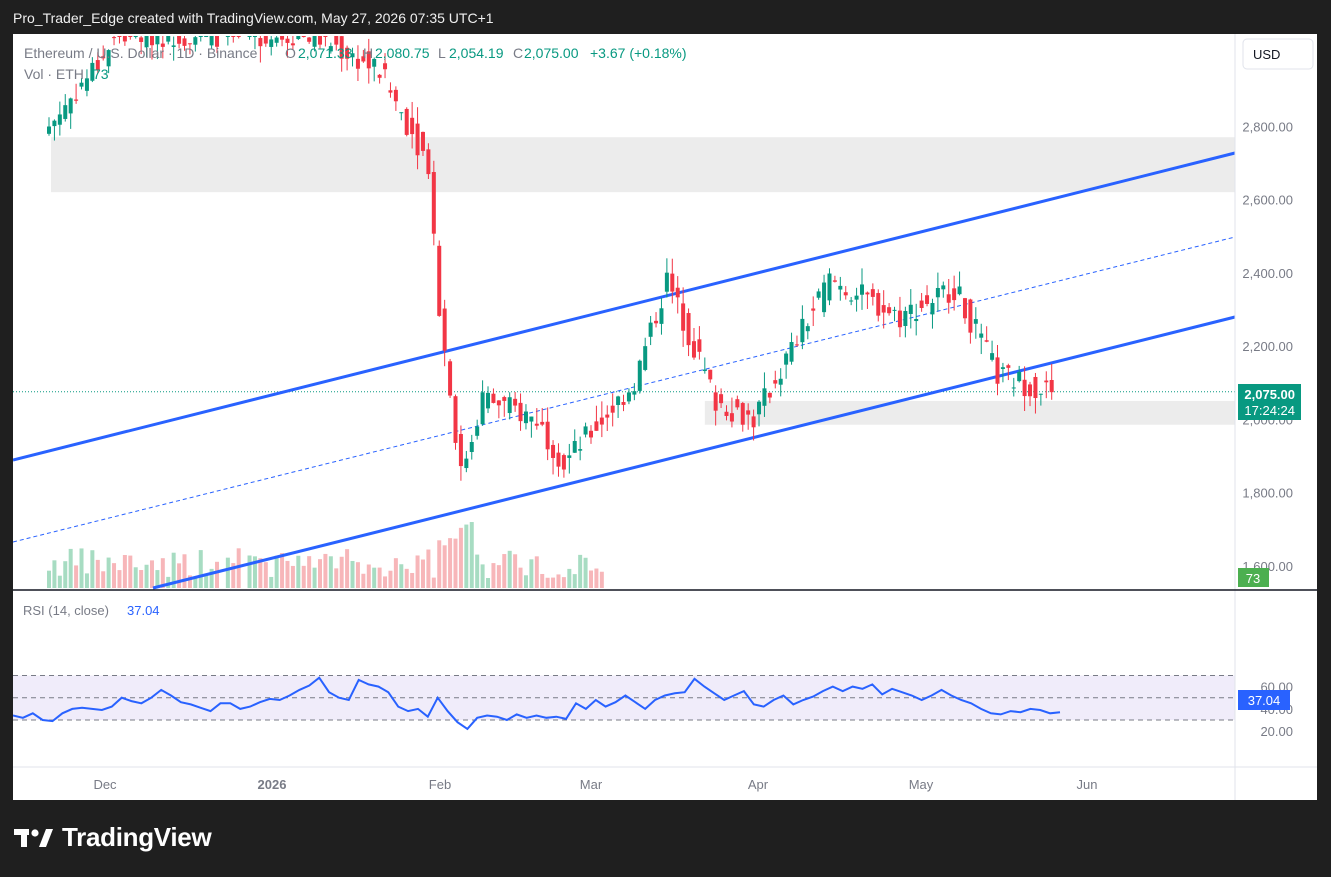 The image size is (1331, 877). Describe the element at coordinates (141, 53) in the screenshot. I see `symbol-name: Ethereum / U.S. Dollar · 1D · Binance` at that location.